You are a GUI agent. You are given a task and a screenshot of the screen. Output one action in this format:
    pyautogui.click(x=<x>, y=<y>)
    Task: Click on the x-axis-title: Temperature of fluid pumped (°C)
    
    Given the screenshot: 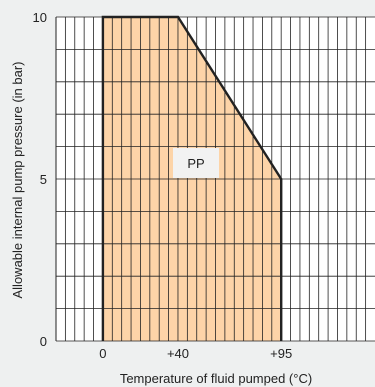 What is the action you would take?
    pyautogui.click(x=216, y=378)
    